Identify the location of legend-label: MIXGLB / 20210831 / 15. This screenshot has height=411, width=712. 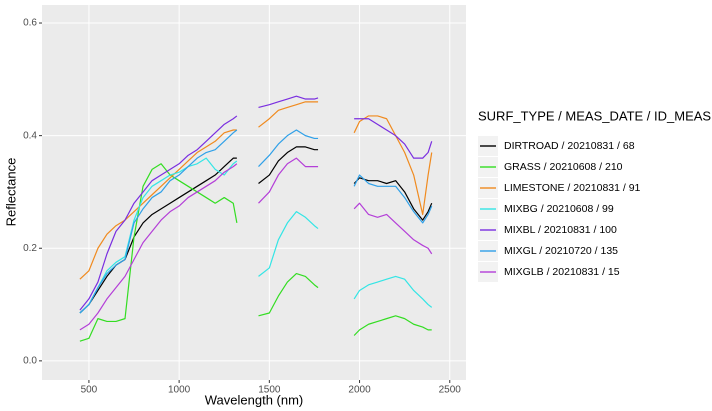
(562, 272).